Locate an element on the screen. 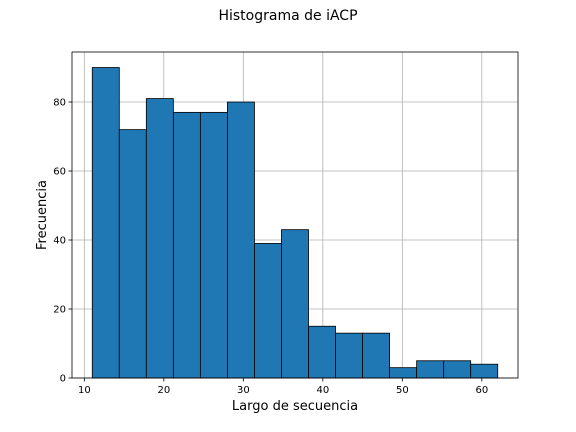  y-axis-ticks: 0 20 40 60 80 is located at coordinates (62, 241).